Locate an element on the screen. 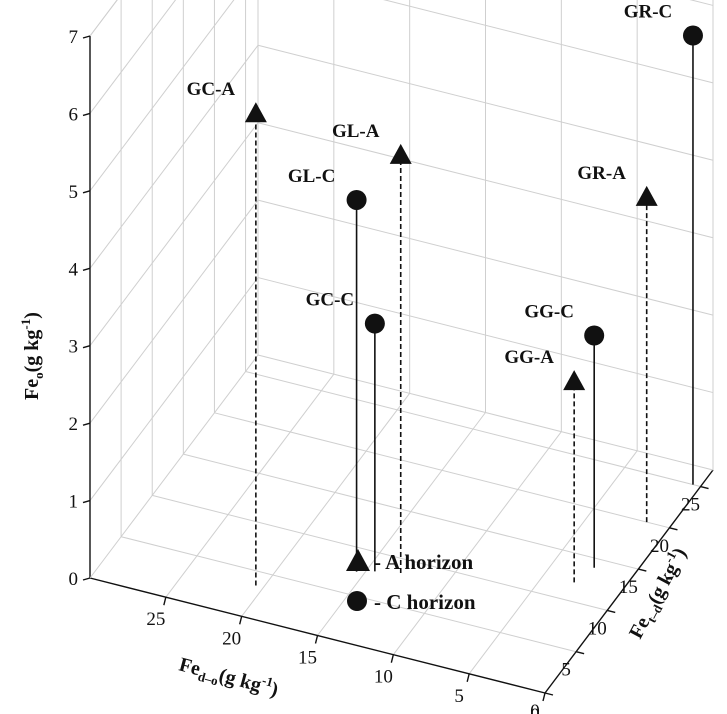  z-axis-title-sub: o is located at coordinates (38, 375).